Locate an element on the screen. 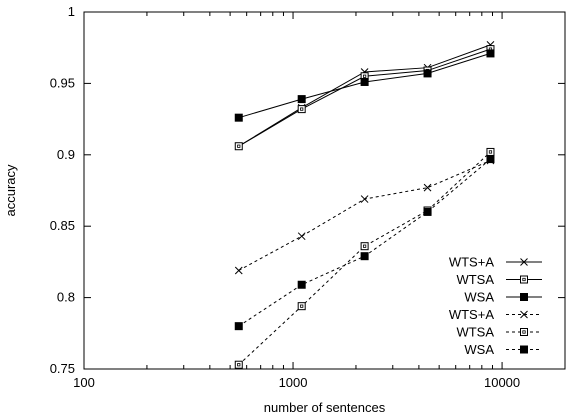 Image resolution: width=575 pixels, height=419 pixels. x-tick-label: 1000 is located at coordinates (293, 382).